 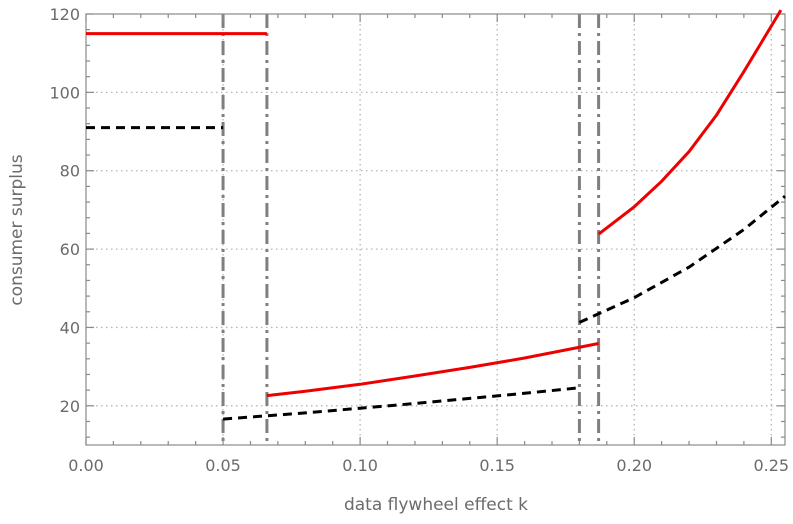 I want to click on y-tick-label: 80, so click(x=70, y=171).